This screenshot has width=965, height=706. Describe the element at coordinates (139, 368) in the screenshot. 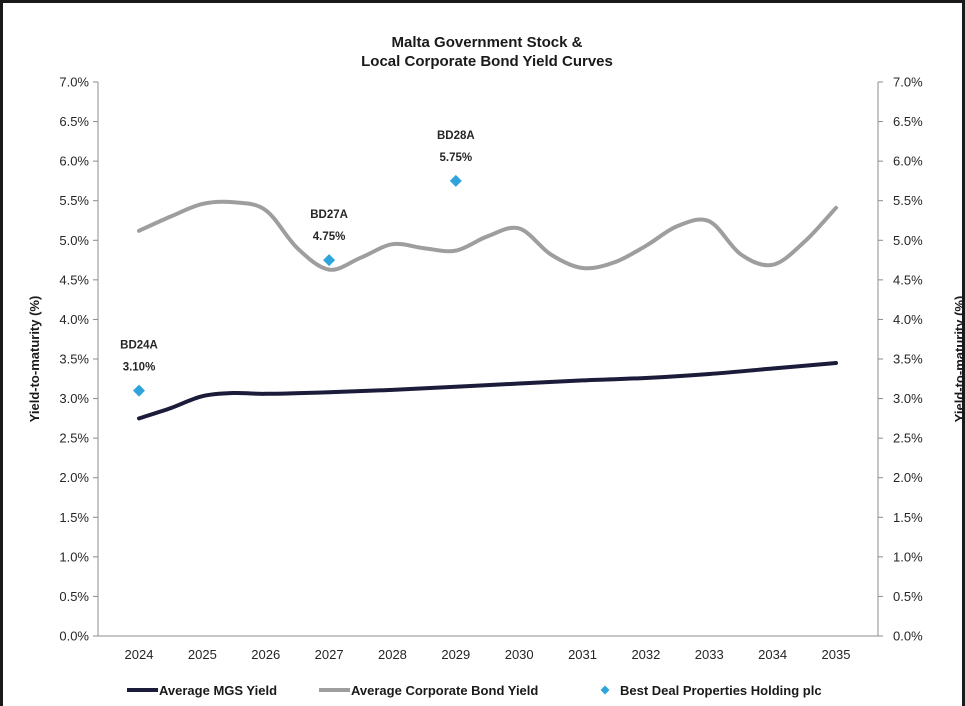

I see `point-value-label-bd24a: 3.10%` at that location.